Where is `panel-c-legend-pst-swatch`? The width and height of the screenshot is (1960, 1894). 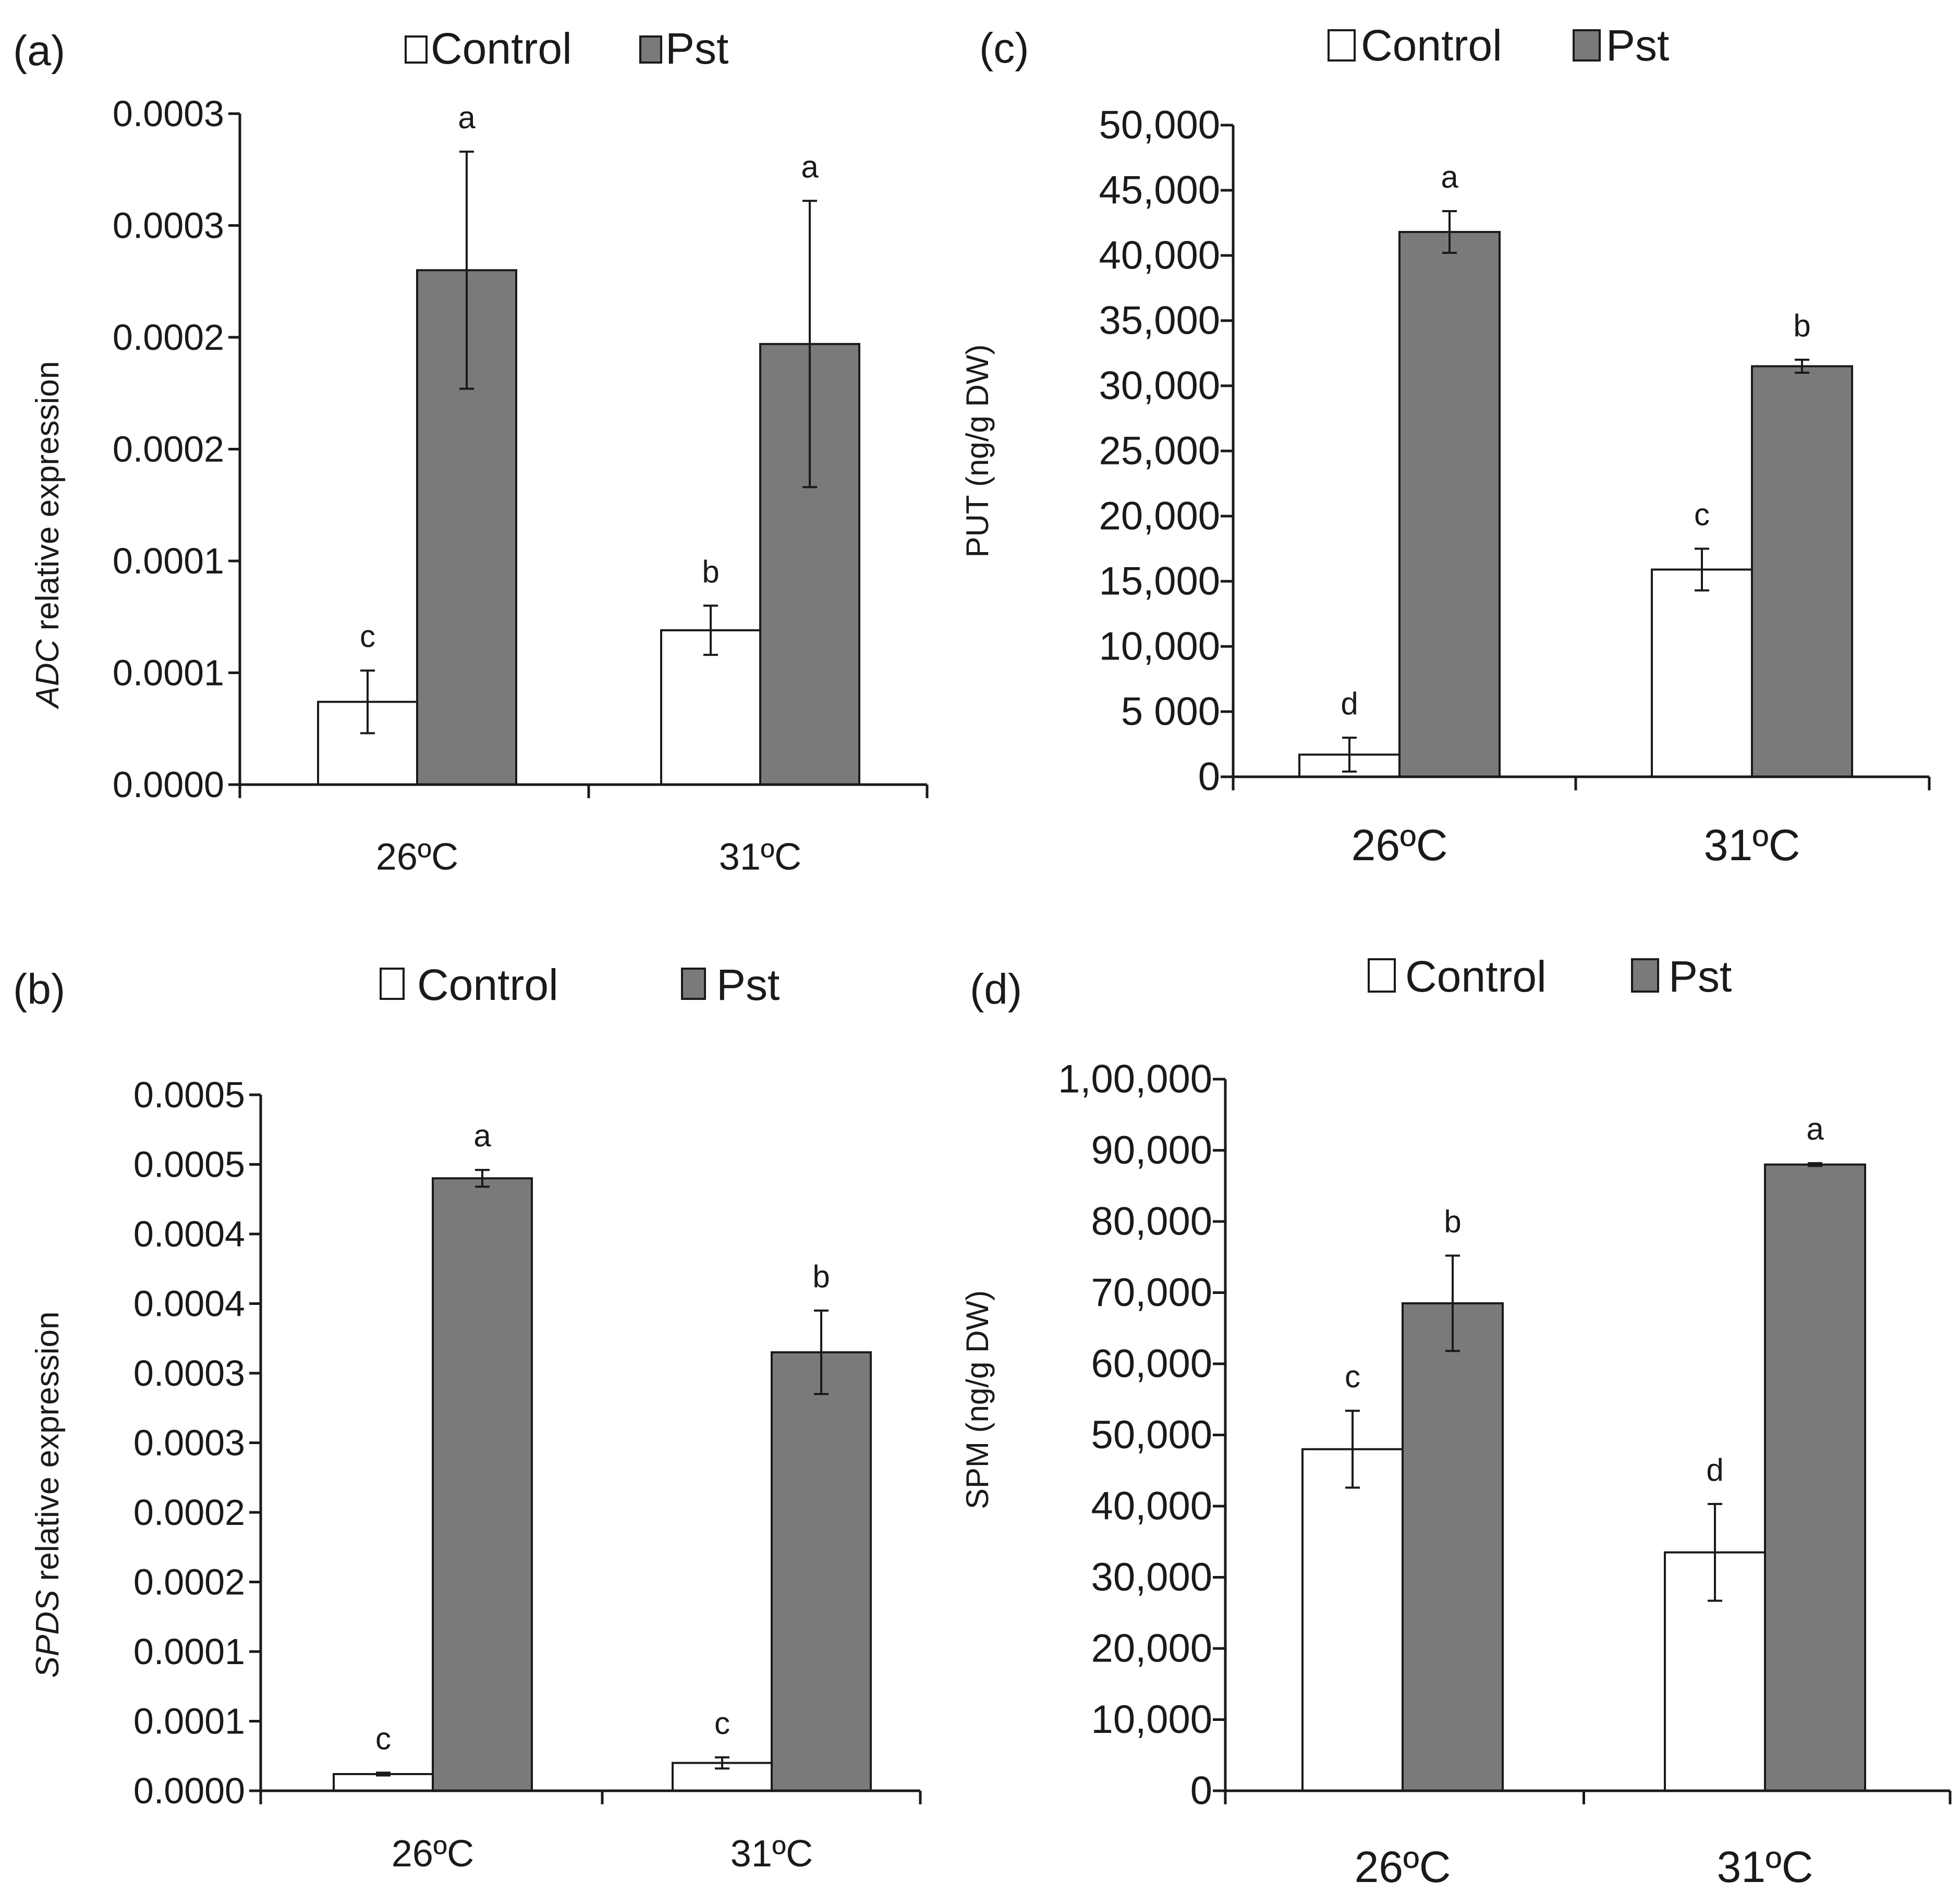
panel-c-legend-pst-swatch is located at coordinates (1587, 45).